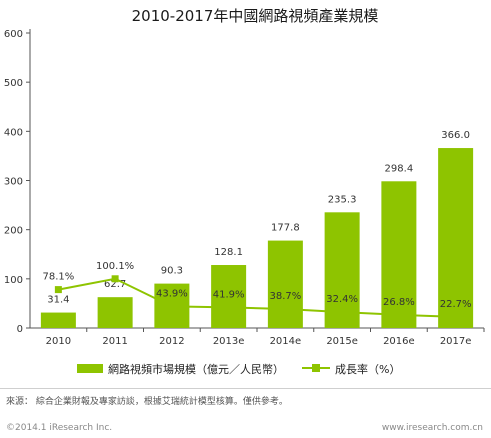  I want to click on growth-line, so click(257, 297).